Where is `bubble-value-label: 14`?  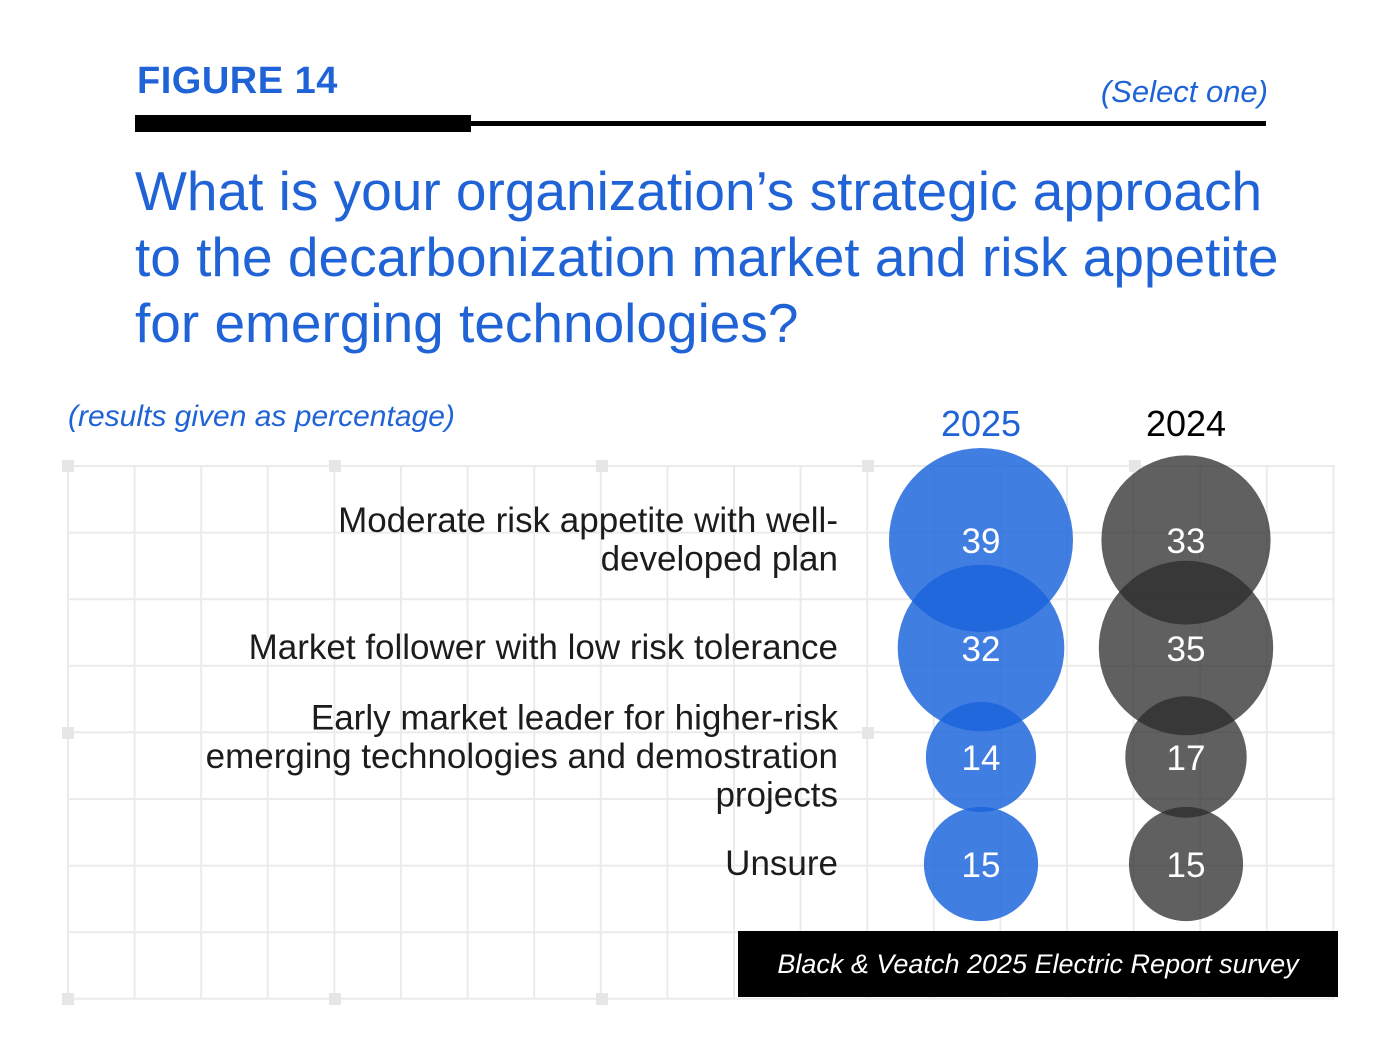 bubble-value-label: 14 is located at coordinates (981, 758).